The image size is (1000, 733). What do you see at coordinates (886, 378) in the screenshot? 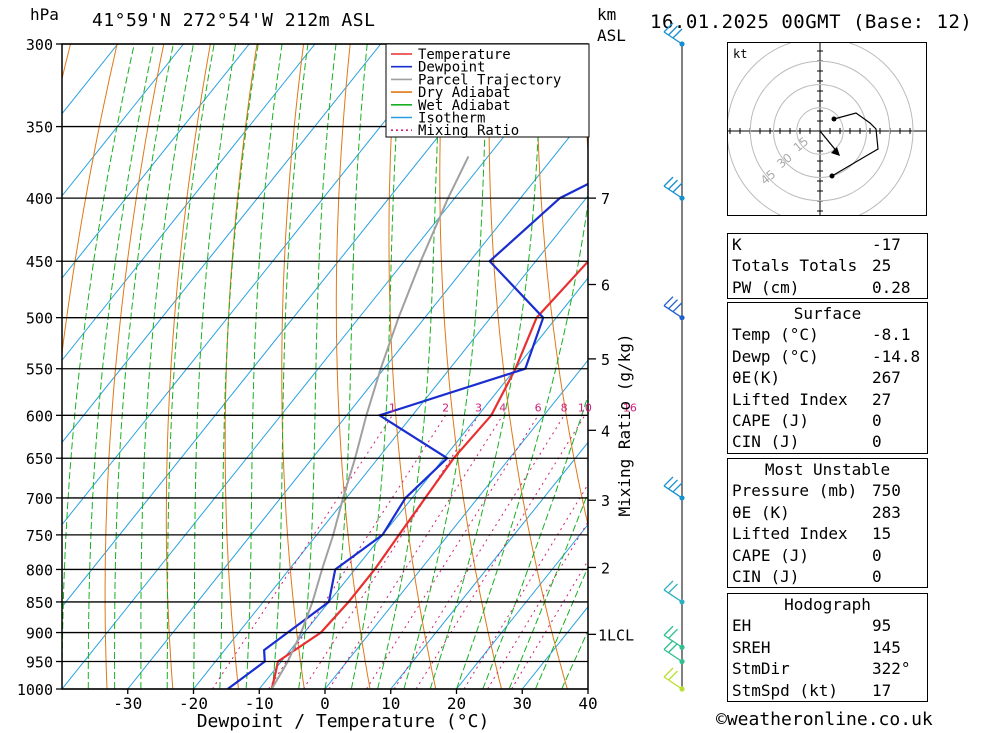
I see `surface-theta-value: 267` at bounding box center [886, 378].